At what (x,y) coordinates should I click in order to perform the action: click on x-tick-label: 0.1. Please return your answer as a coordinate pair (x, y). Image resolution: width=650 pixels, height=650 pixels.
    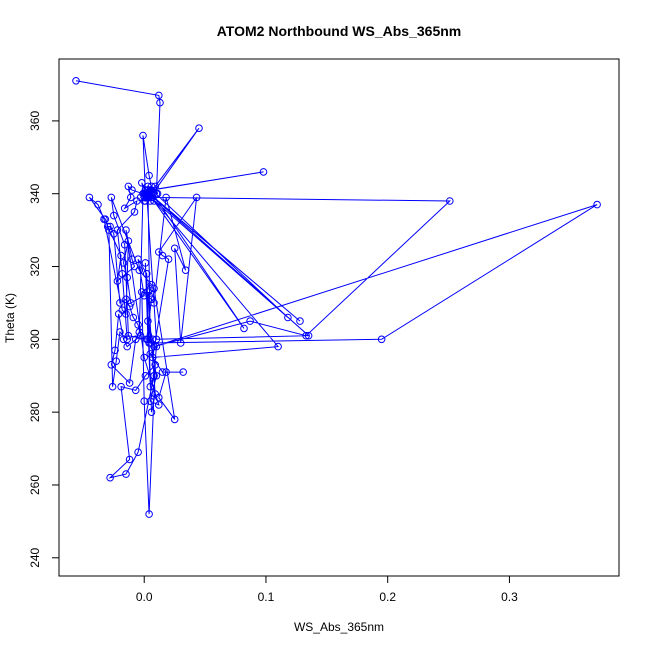
    Looking at the image, I should click on (266, 597).